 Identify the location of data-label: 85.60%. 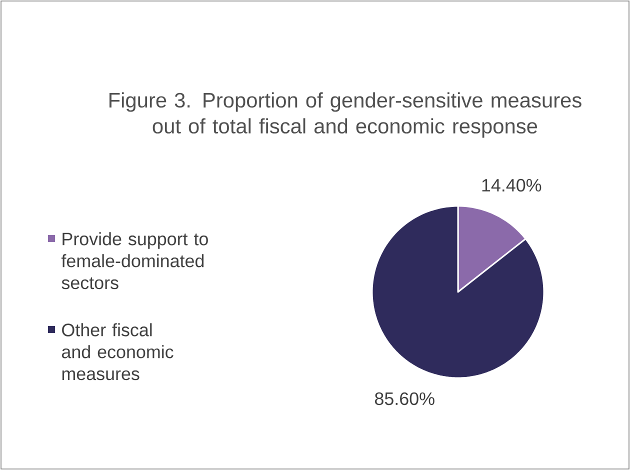
(404, 399).